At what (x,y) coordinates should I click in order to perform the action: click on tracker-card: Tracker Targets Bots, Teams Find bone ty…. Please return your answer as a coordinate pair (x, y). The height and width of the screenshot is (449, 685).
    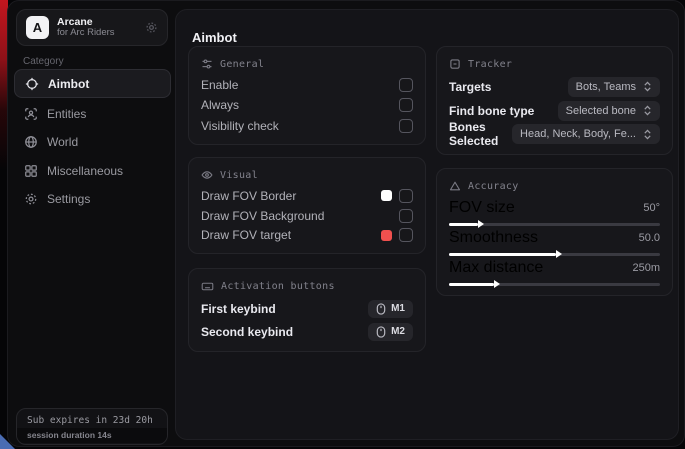
    Looking at the image, I should click on (554, 100).